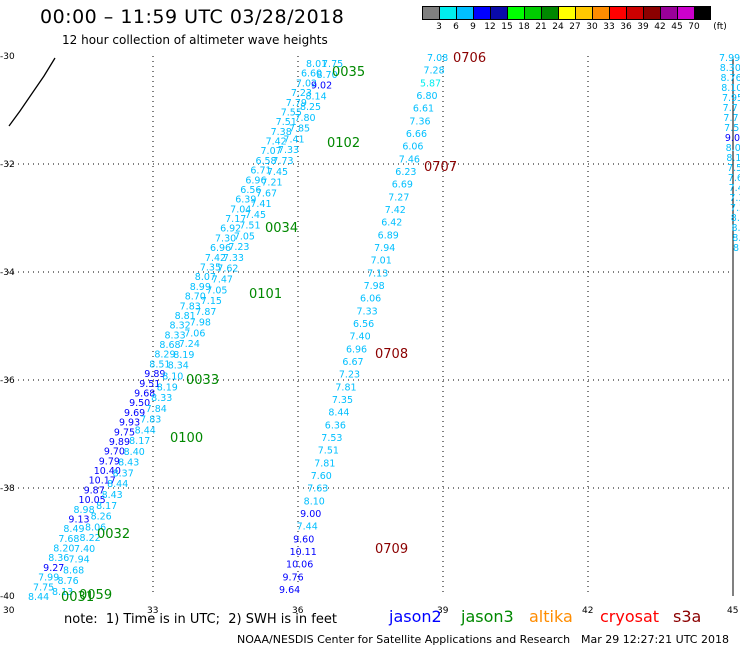 The height and width of the screenshot is (650, 740). Describe the element at coordinates (324, 463) in the screenshot. I see `track-value-s3a: 7.81` at that location.